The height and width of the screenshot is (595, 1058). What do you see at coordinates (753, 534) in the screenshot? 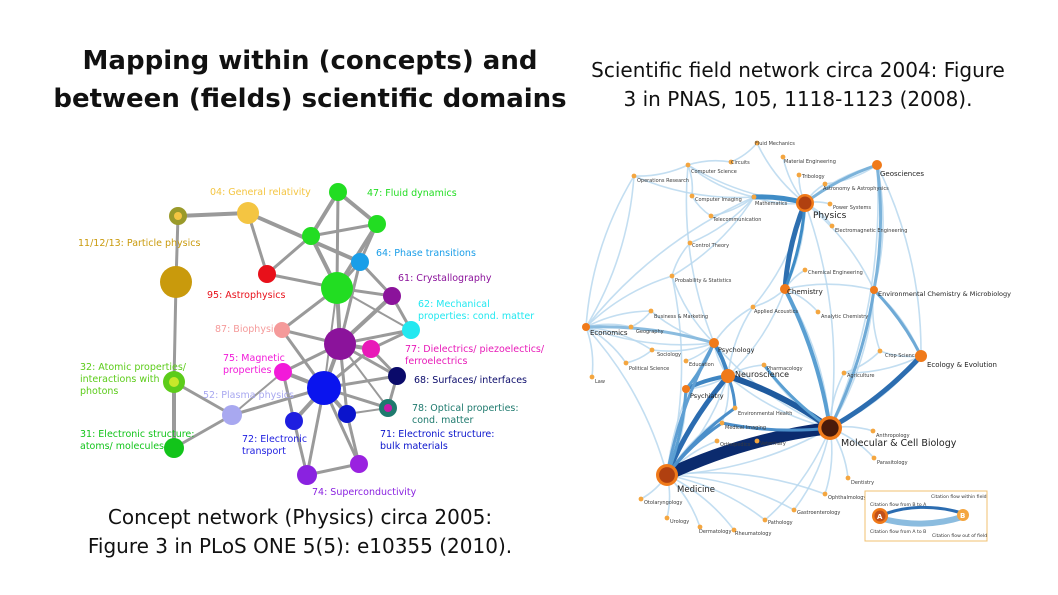
I see `field-label-minor: Rheumatology` at bounding box center [753, 534].